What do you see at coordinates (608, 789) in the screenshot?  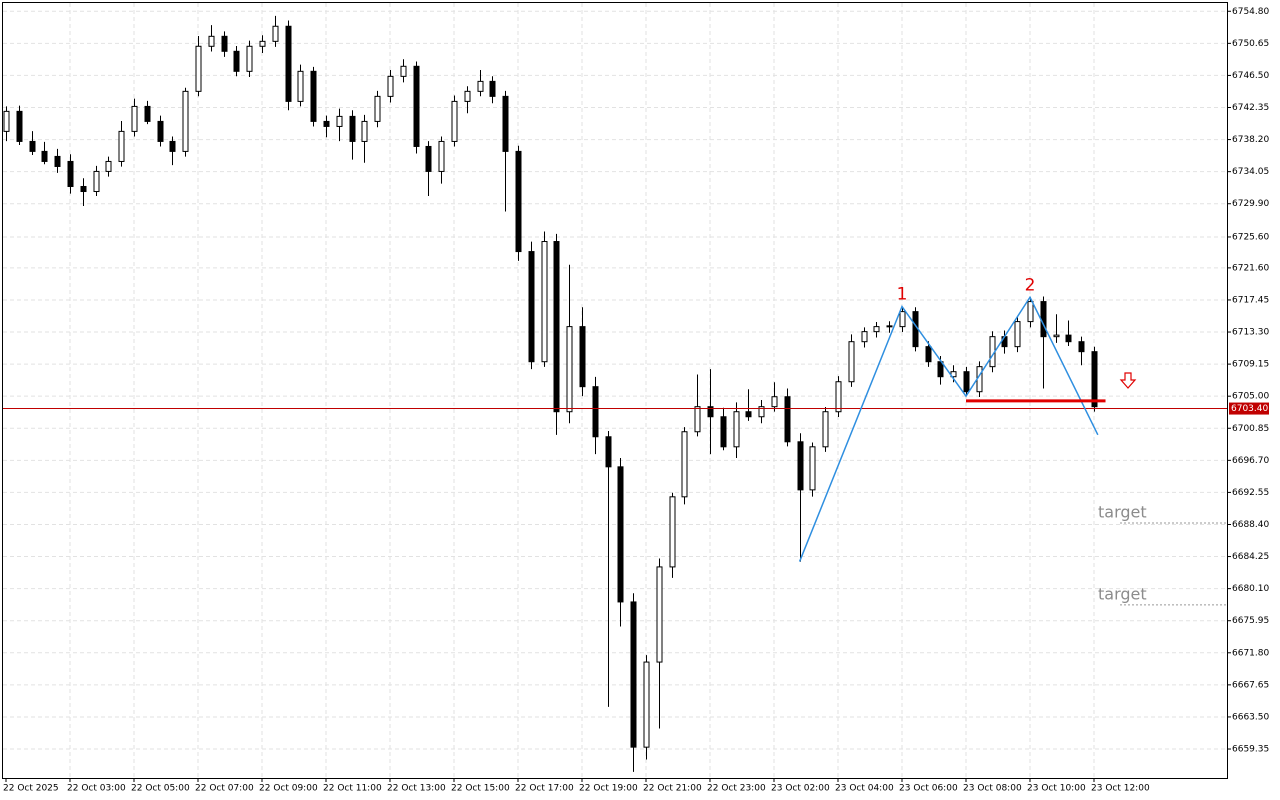 I see `x-tick-label: 22 Oct 19:00` at bounding box center [608, 789].